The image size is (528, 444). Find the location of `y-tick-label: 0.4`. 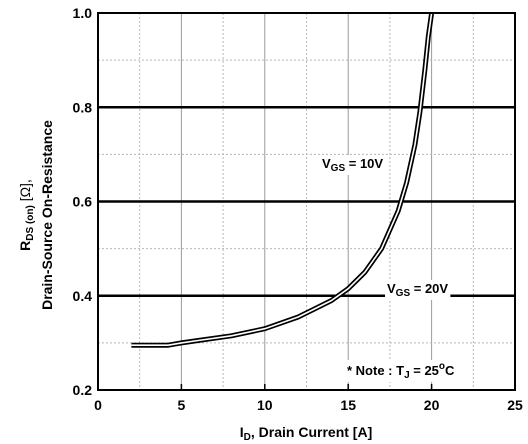

y-tick-label: 0.4 is located at coordinates (83, 296).